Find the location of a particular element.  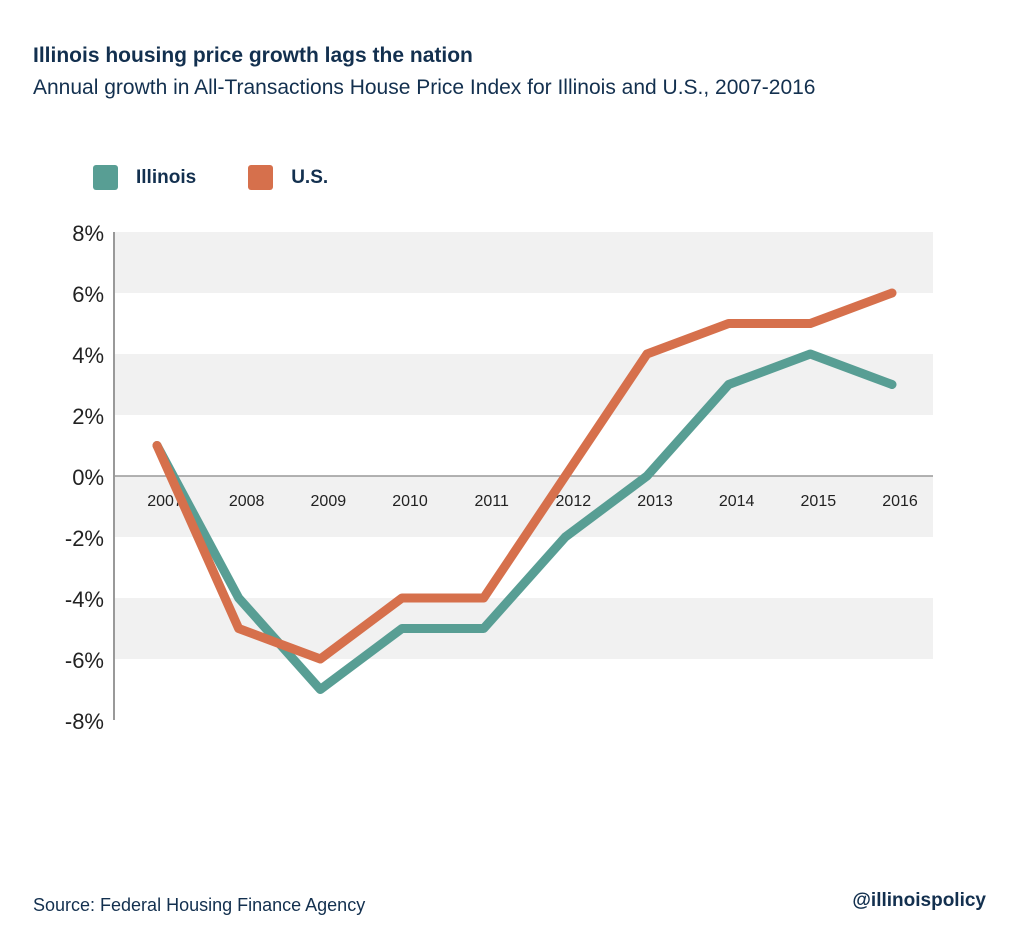

legend-swatch-illinois is located at coordinates (105, 177).